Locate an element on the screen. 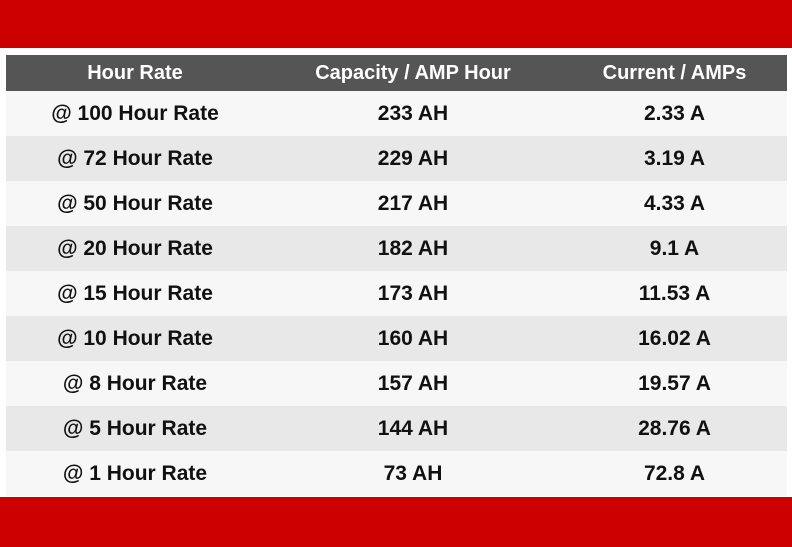  header-hour-rate: Hour Rate is located at coordinates (135, 72).